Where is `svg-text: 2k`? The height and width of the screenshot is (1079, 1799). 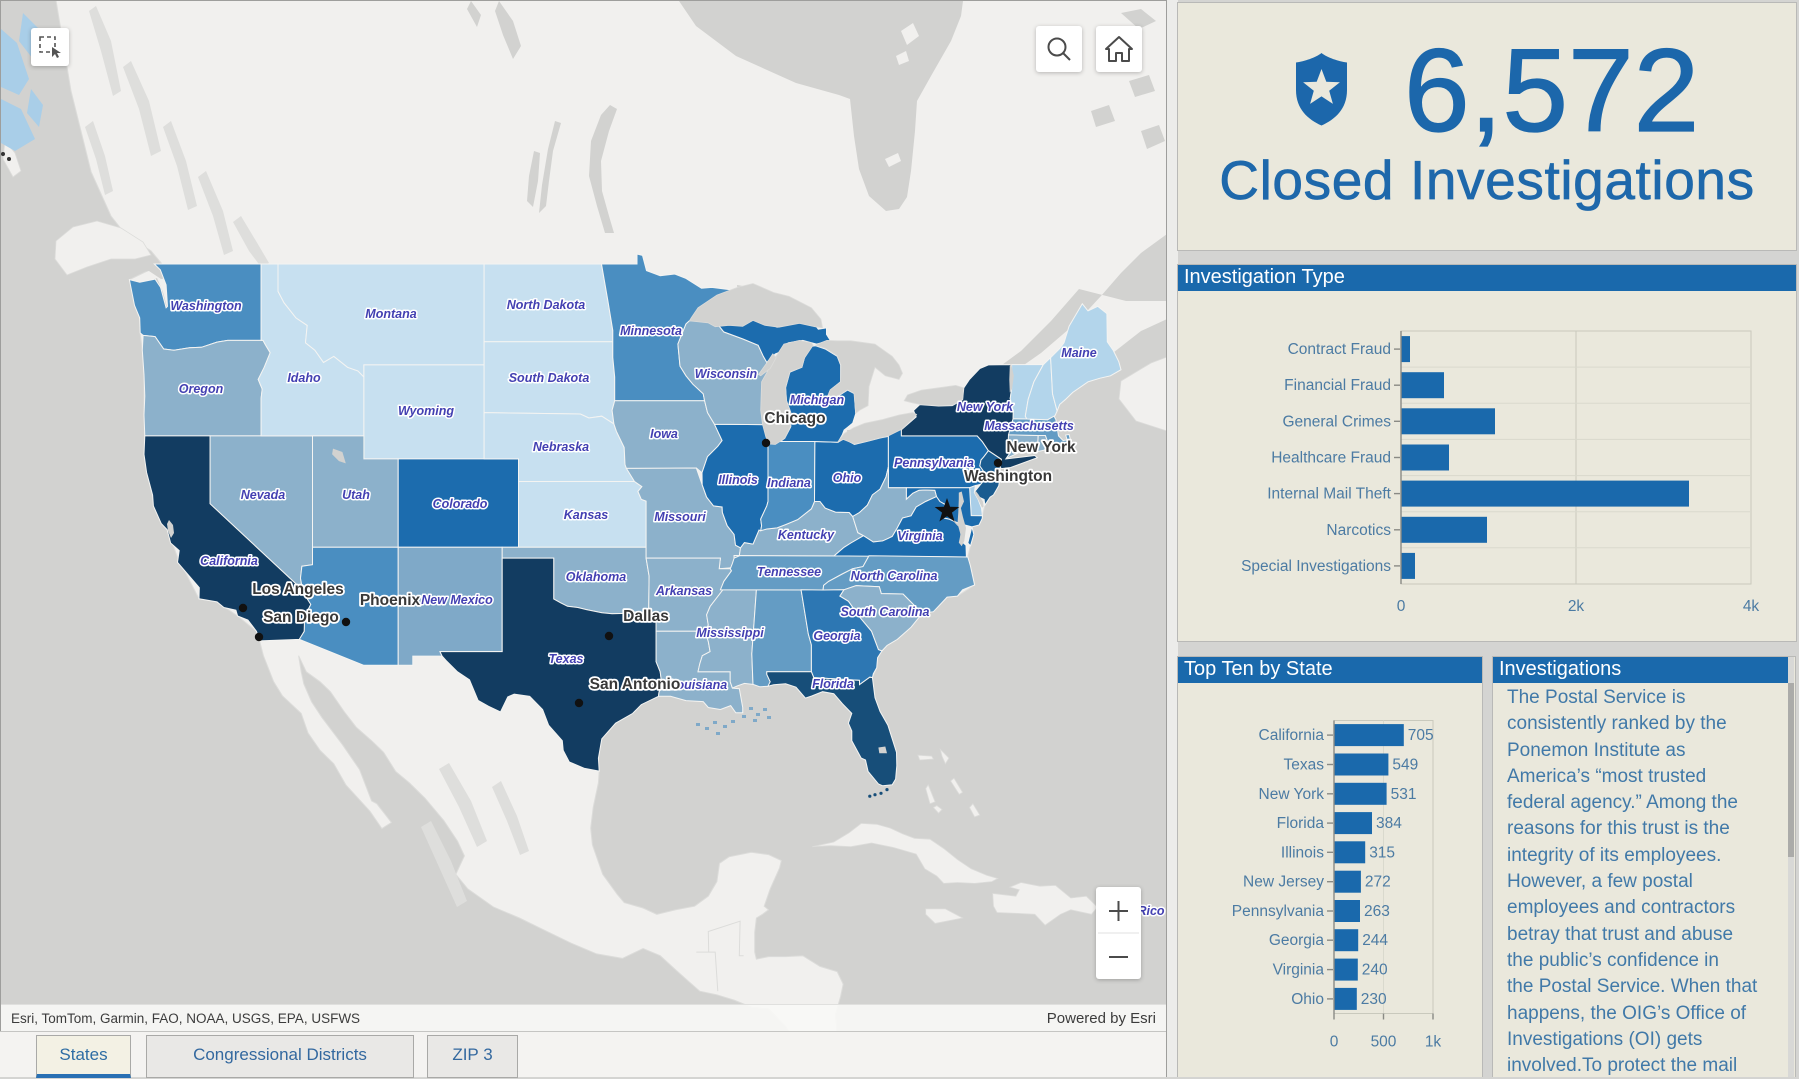 svg-text: 2k is located at coordinates (1576, 606).